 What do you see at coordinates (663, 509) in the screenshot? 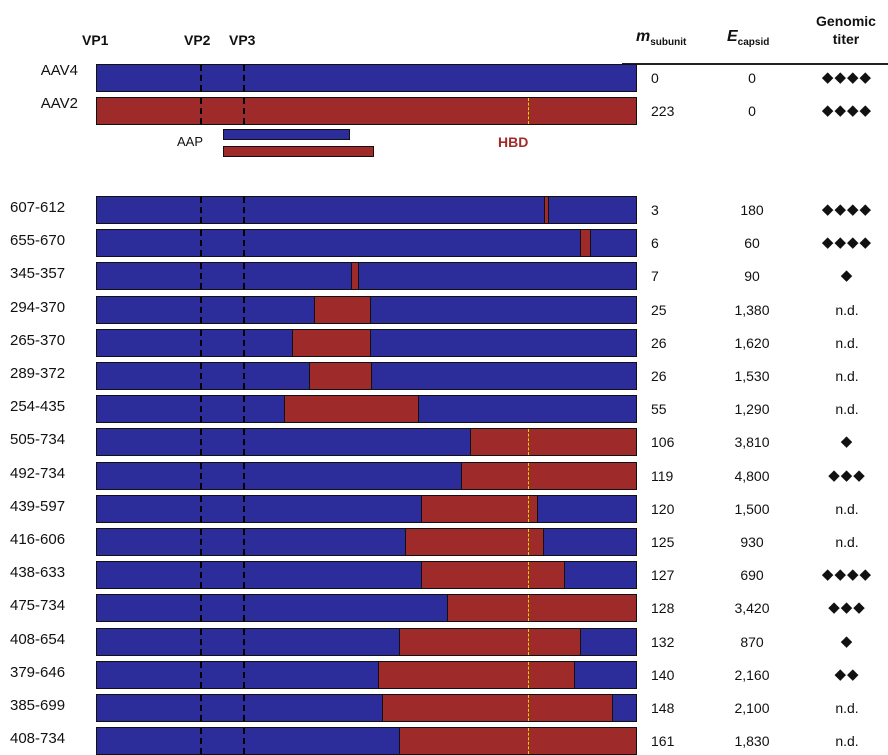
I see `m-subunit-value: 120` at bounding box center [663, 509].